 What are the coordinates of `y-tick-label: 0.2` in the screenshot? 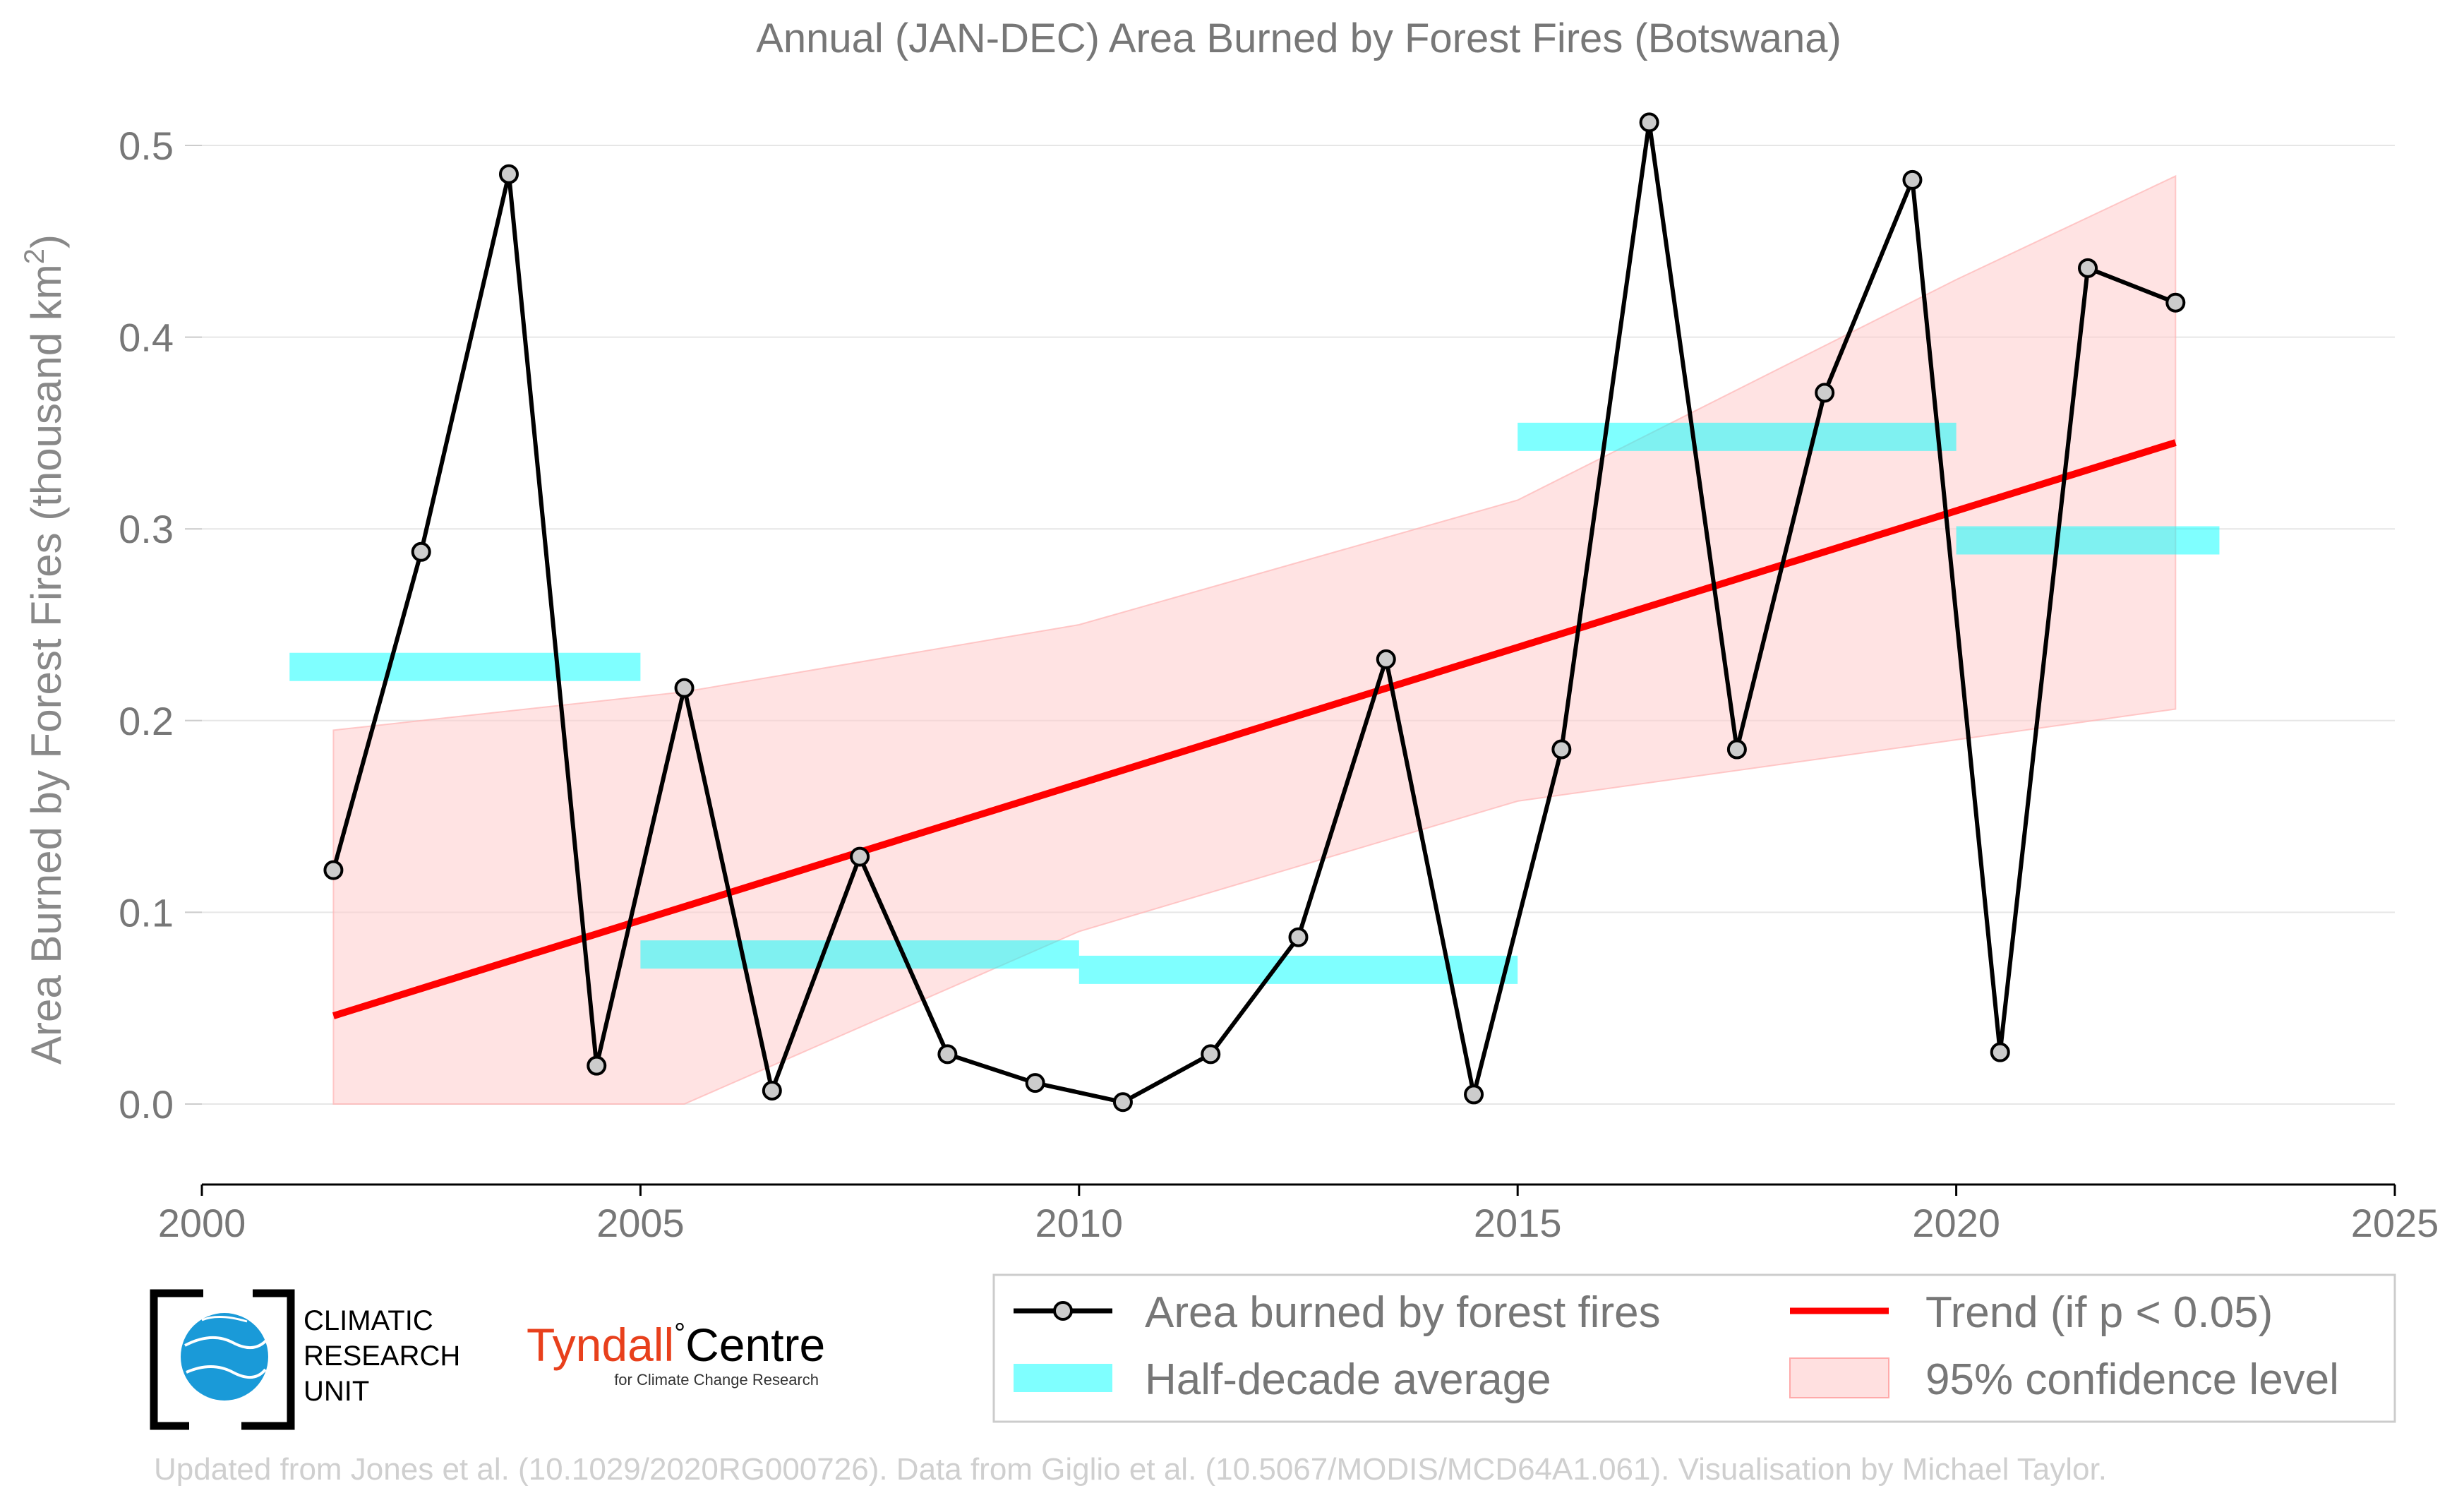 It's located at (146, 721).